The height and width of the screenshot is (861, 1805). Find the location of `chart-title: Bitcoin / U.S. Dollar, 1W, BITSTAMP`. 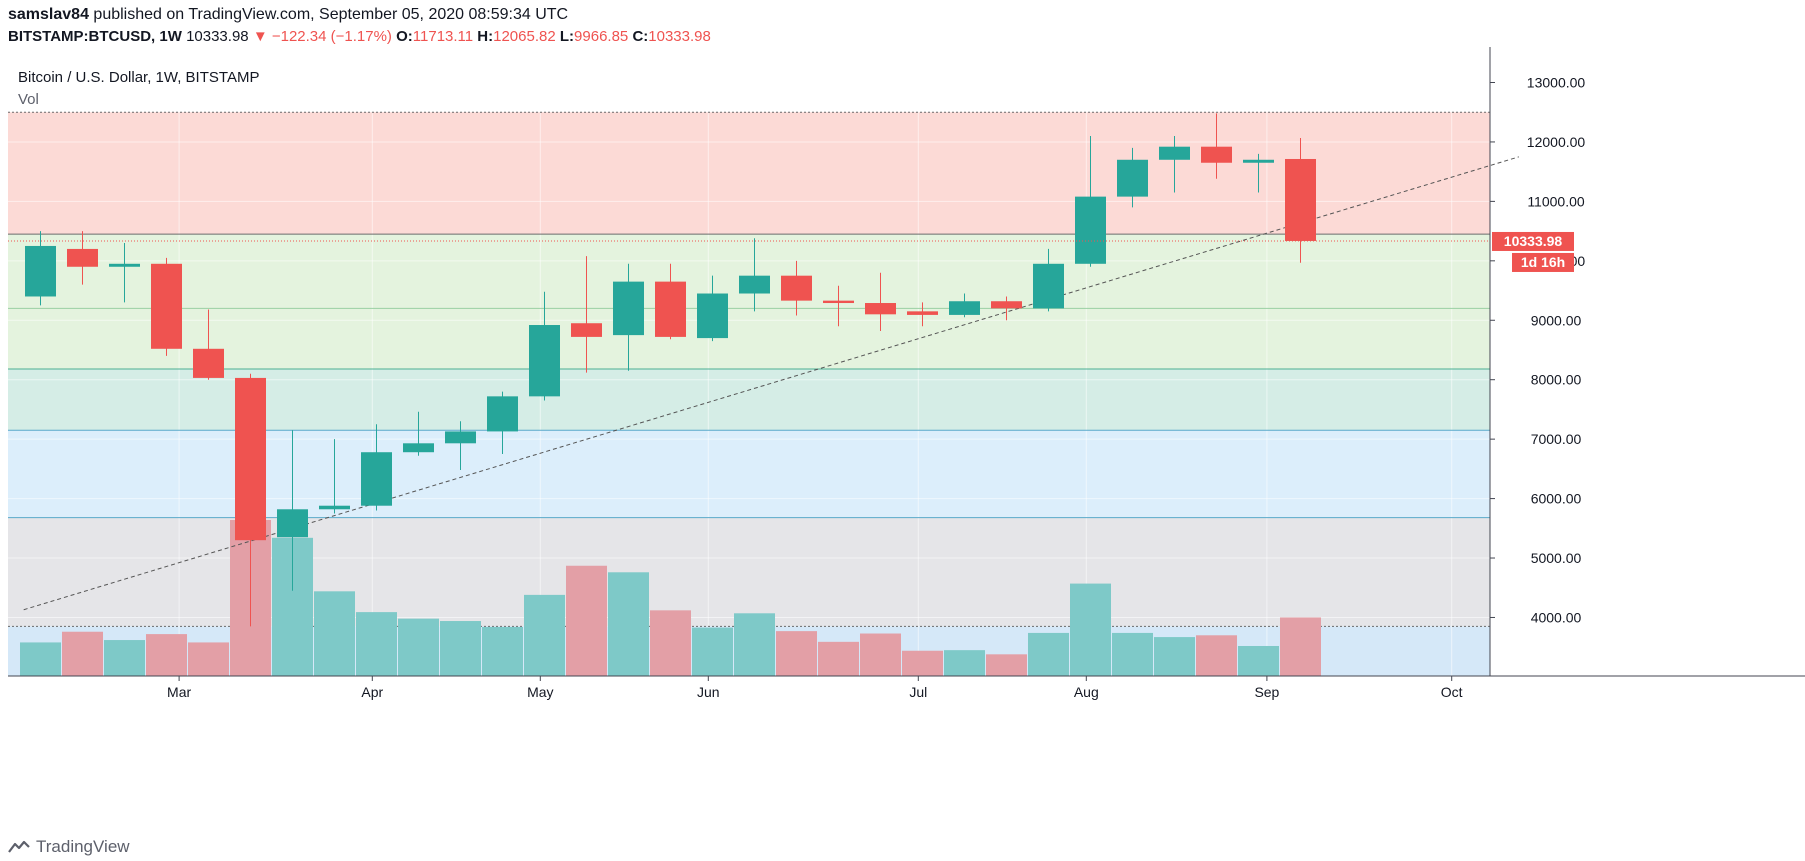

chart-title: Bitcoin / U.S. Dollar, 1W, BITSTAMP is located at coordinates (139, 77).